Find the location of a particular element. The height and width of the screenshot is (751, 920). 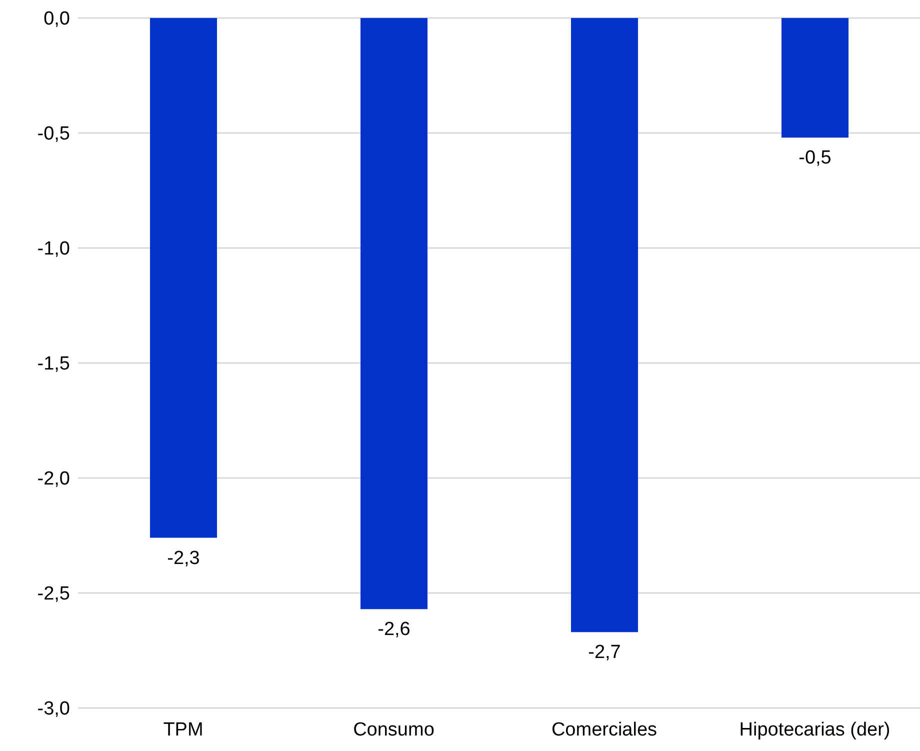

y-tick-label: -2,0 is located at coordinates (53, 479).